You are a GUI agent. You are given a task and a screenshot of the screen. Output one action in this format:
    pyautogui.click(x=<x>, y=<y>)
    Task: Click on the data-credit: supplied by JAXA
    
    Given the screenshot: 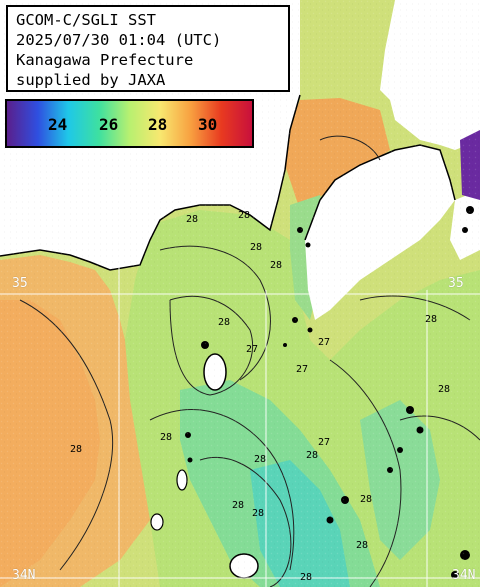 What is the action you would take?
    pyautogui.click(x=91, y=80)
    